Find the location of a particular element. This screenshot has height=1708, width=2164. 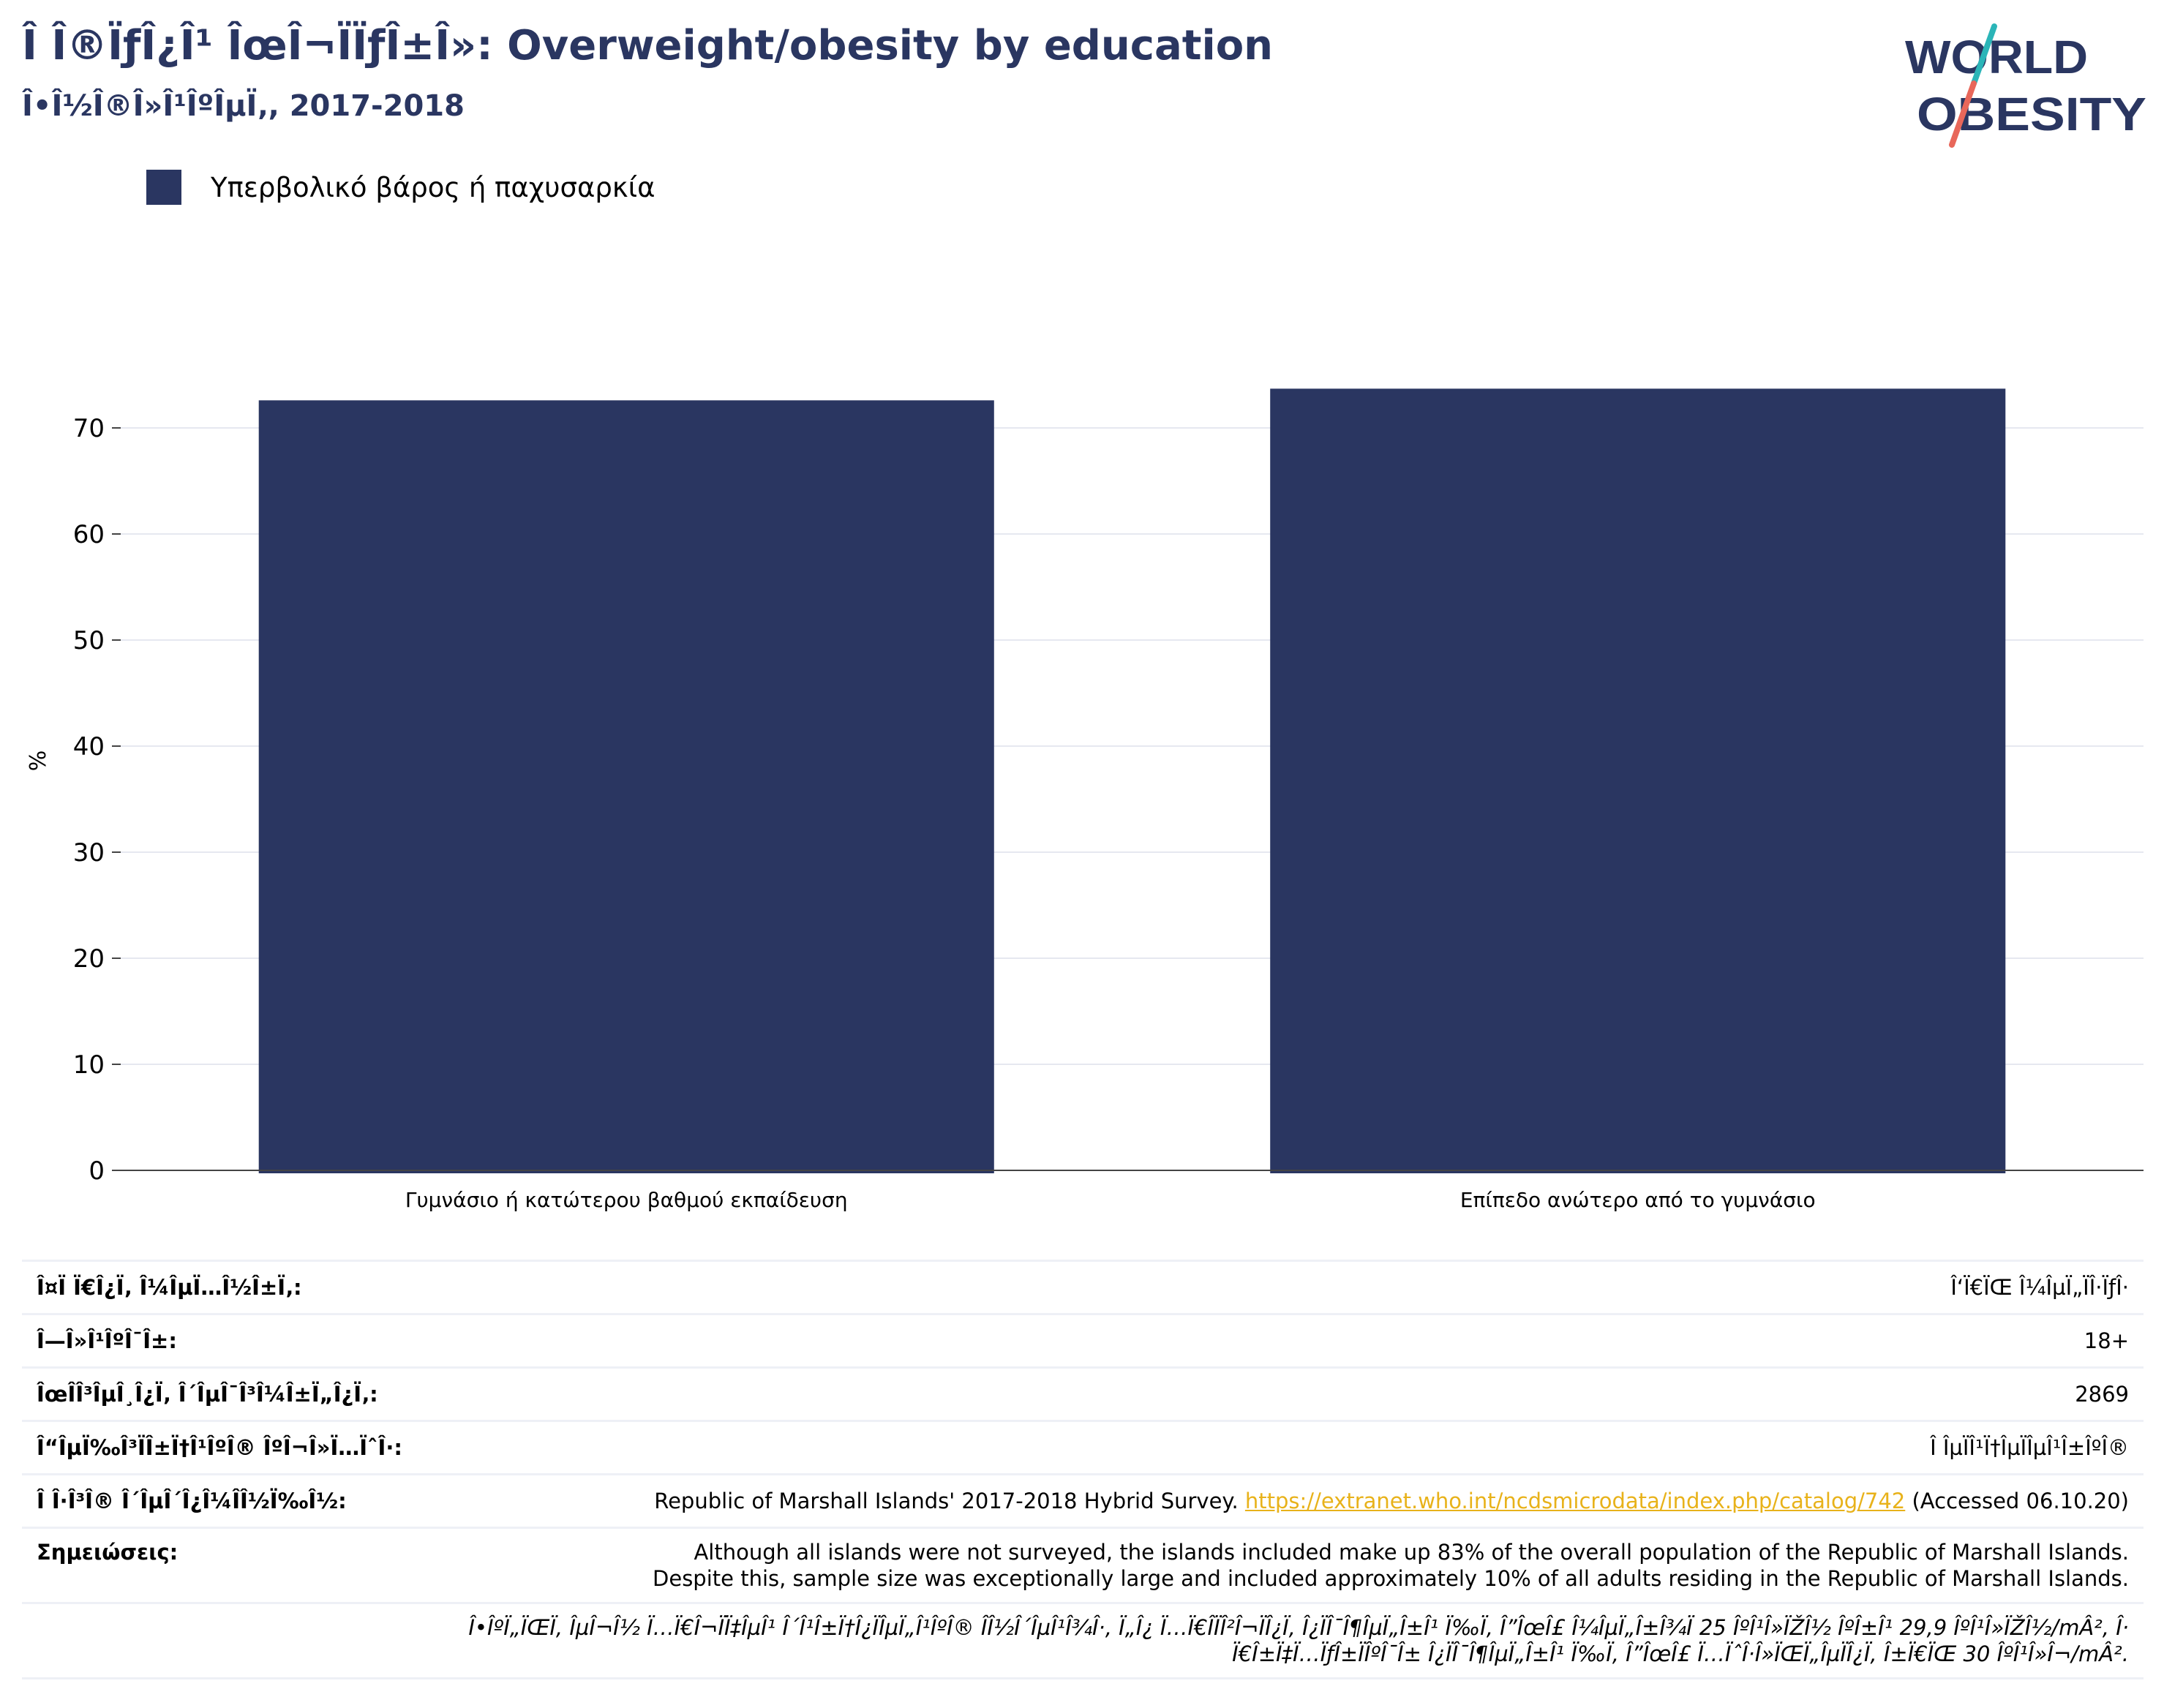

info-value: Î ÎµÏÎ¹Ï†ÎµÏÎµÎ¹Î±ÎºÎ® is located at coordinates (2029, 1447).